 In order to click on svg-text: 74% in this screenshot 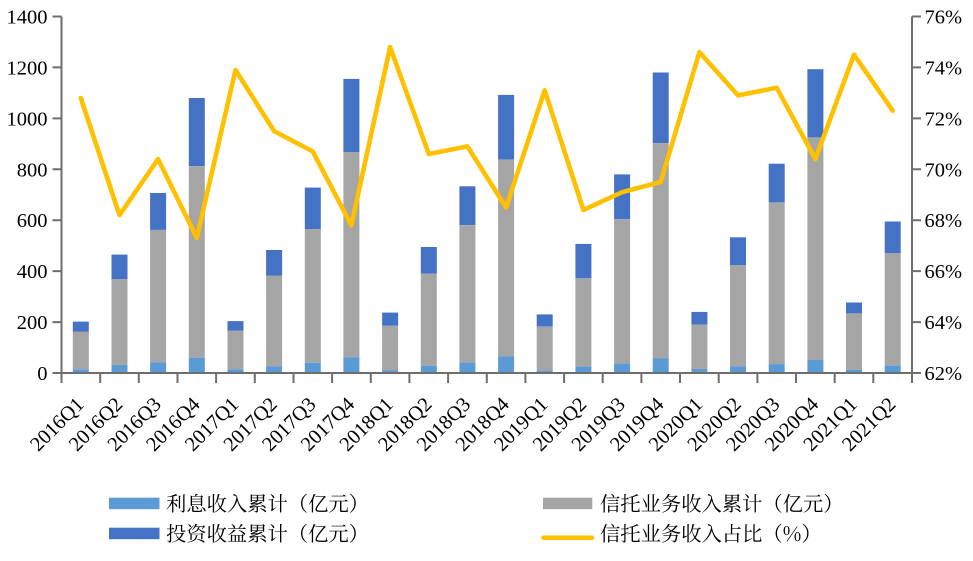, I will do `click(944, 68)`.